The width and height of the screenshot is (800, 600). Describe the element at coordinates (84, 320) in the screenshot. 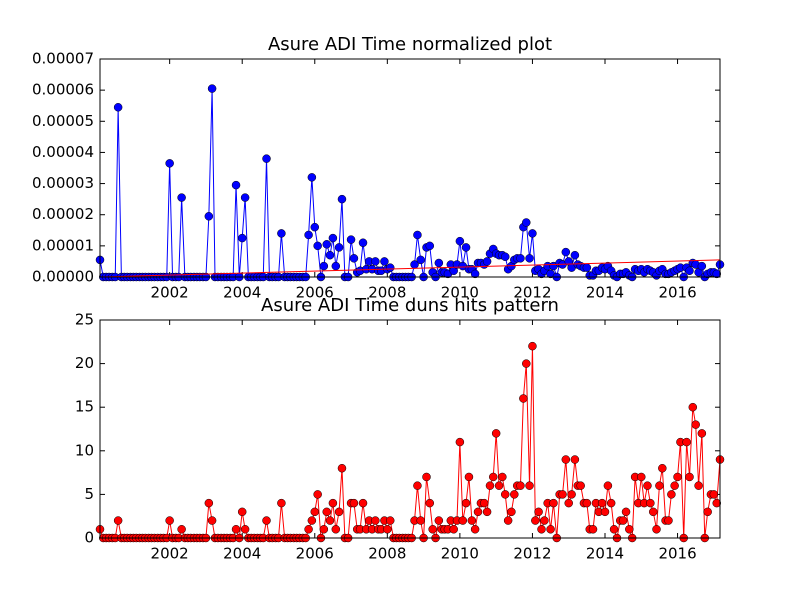

I see `y-tick-label: 25` at that location.